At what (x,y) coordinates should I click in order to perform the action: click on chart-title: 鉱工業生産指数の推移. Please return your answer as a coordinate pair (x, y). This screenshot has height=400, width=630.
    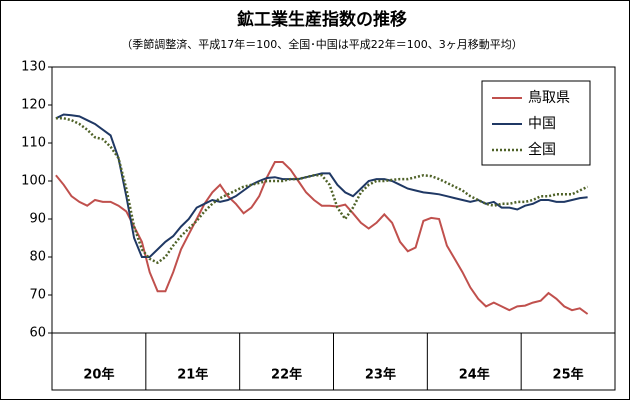
    Looking at the image, I should click on (322, 19).